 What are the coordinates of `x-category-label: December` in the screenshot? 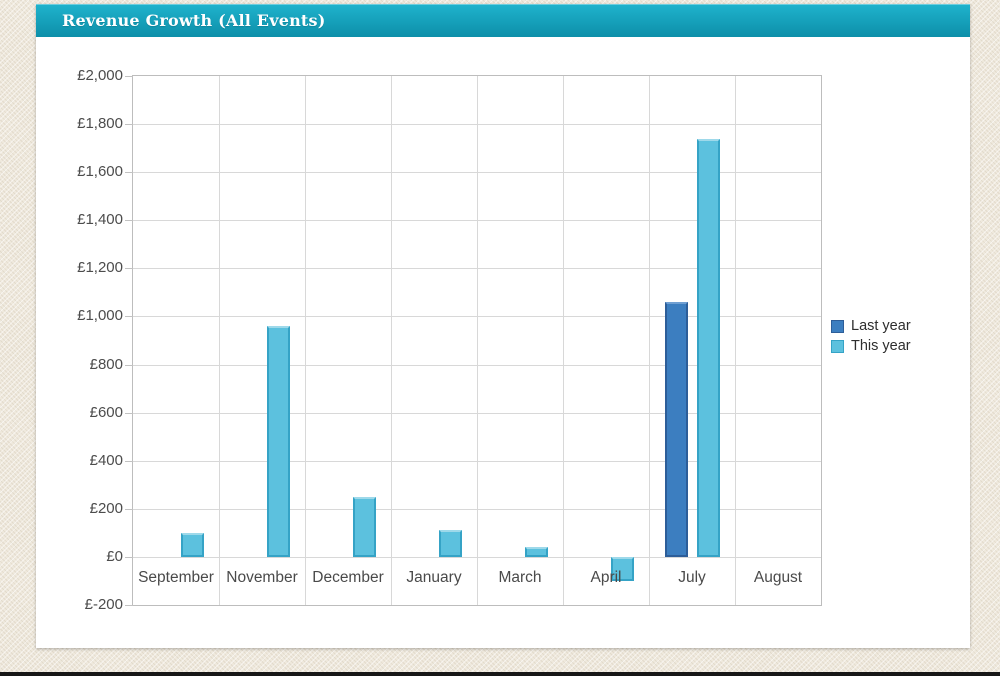 It's located at (348, 577).